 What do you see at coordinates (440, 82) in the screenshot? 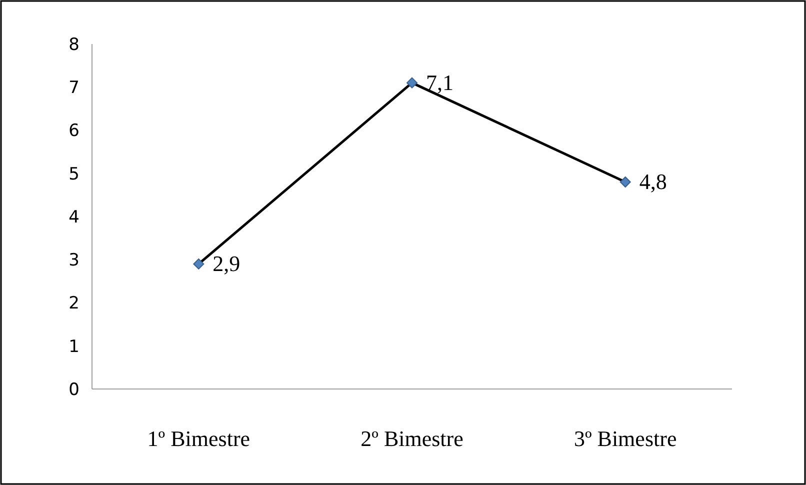
I see `data-label: 7,1` at bounding box center [440, 82].